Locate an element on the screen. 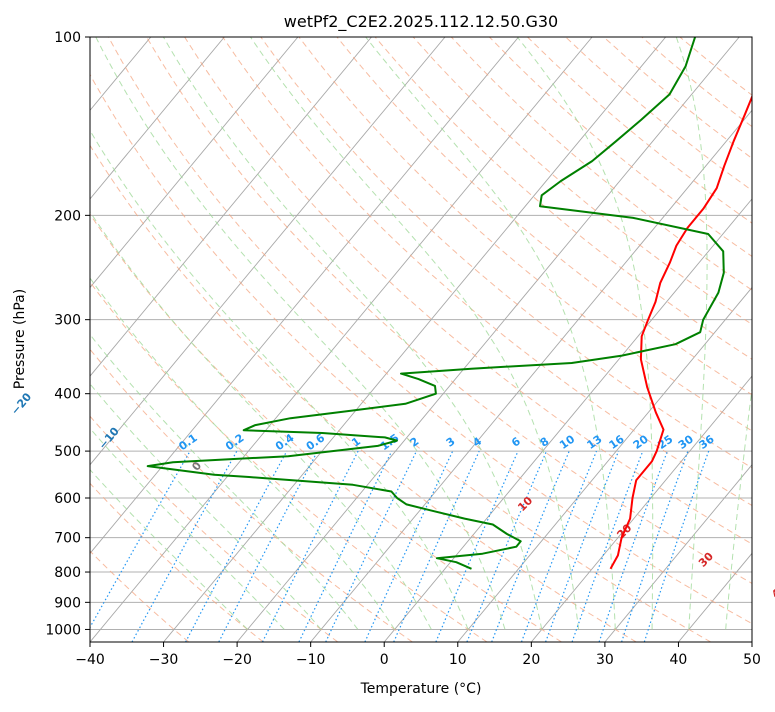 This screenshot has width=775, height=712. dry-adiabat-label: −20 is located at coordinates (21, 403).